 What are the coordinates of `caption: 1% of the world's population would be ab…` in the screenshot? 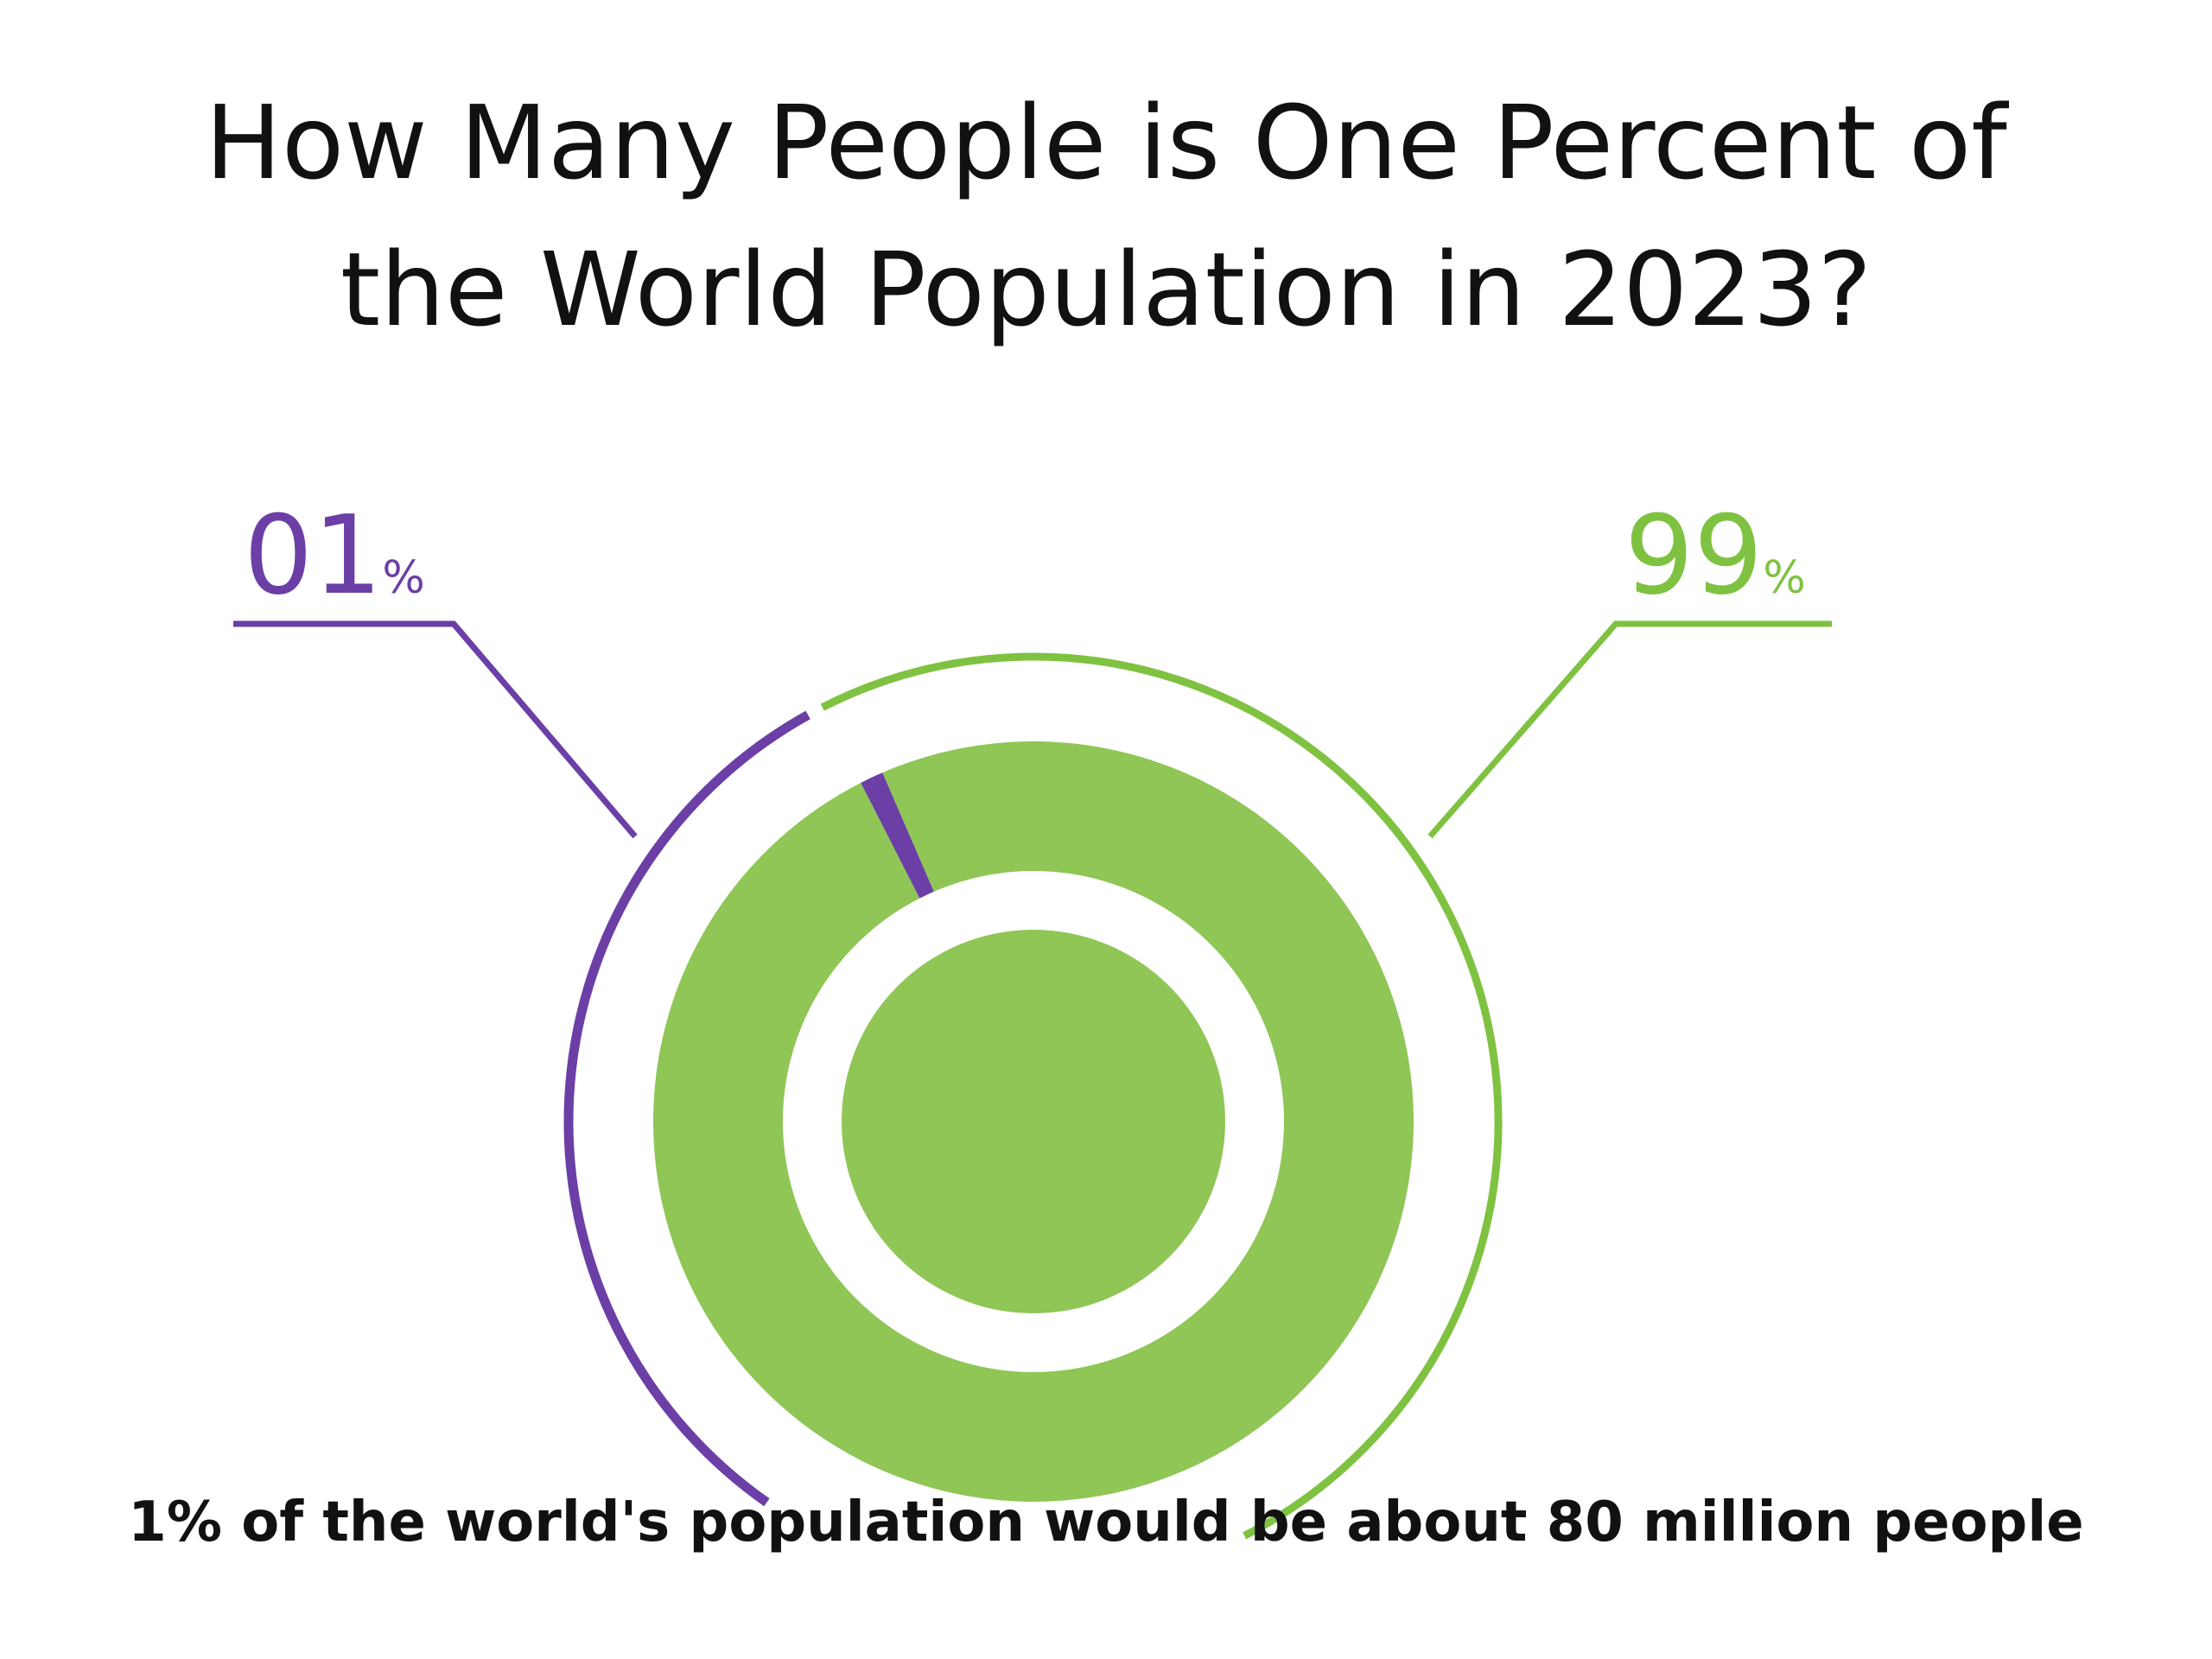 It's located at (1106, 1522).